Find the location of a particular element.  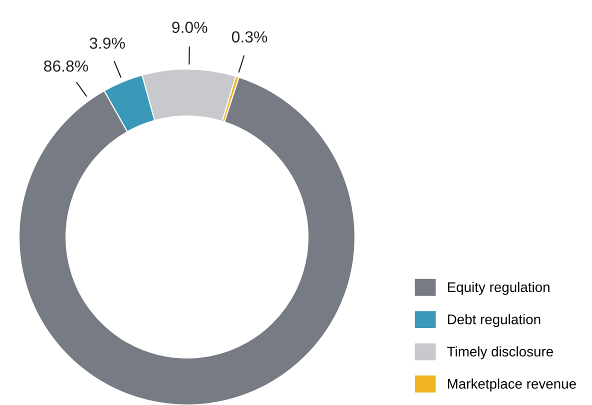

legend-label: Timely disclosure is located at coordinates (500, 353).